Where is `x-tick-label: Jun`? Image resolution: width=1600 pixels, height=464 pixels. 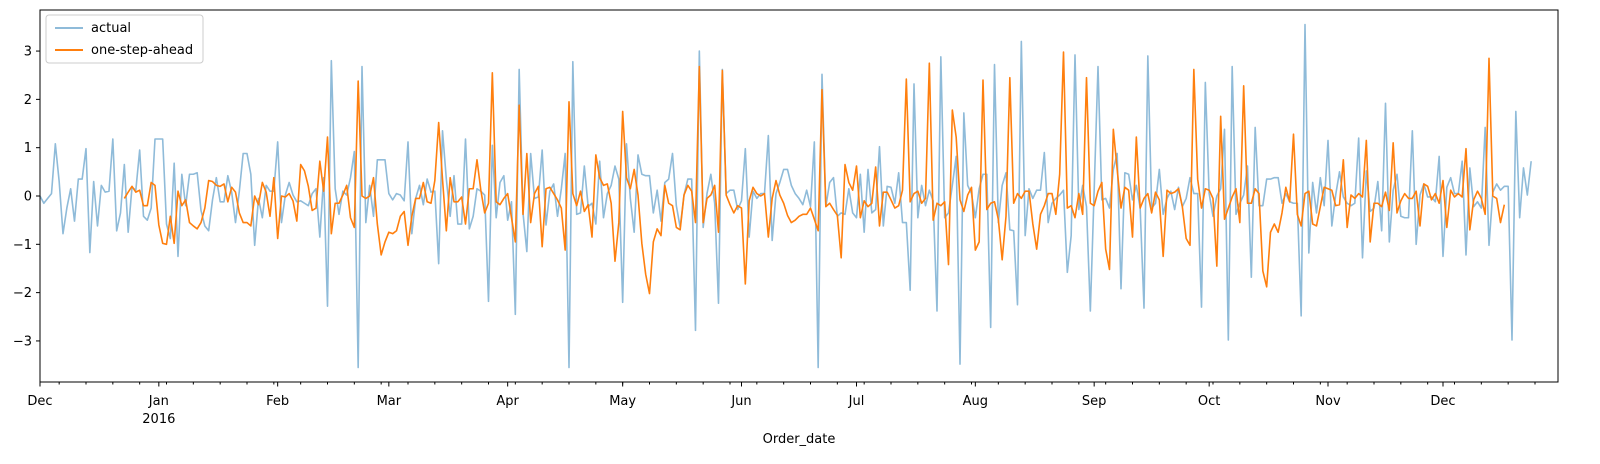 x-tick-label: Jun is located at coordinates (740, 401).